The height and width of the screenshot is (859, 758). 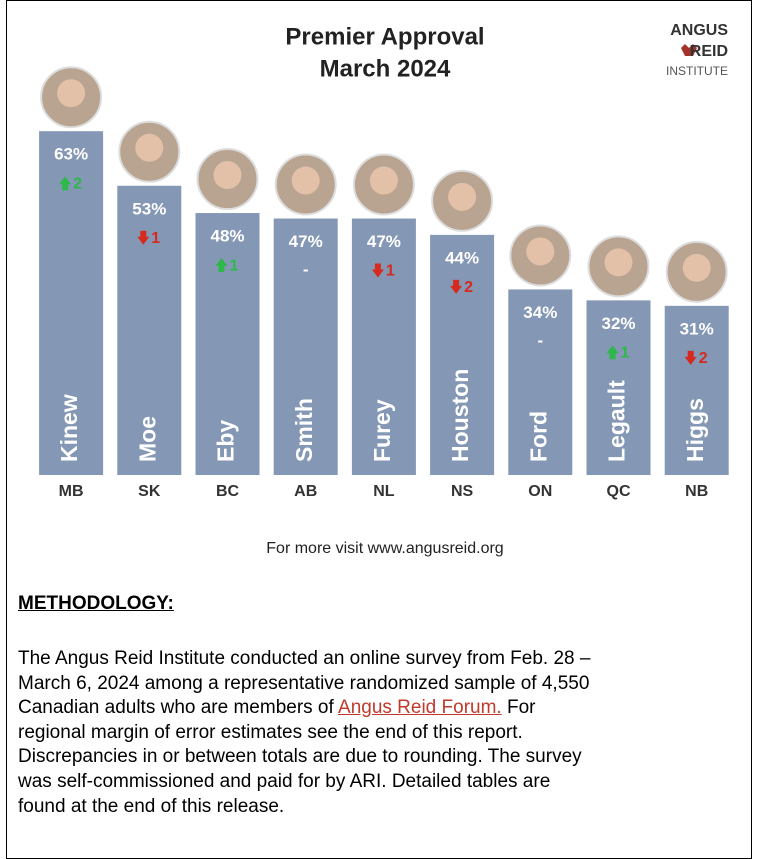 I want to click on bar-name: Legault, so click(x=617, y=421).